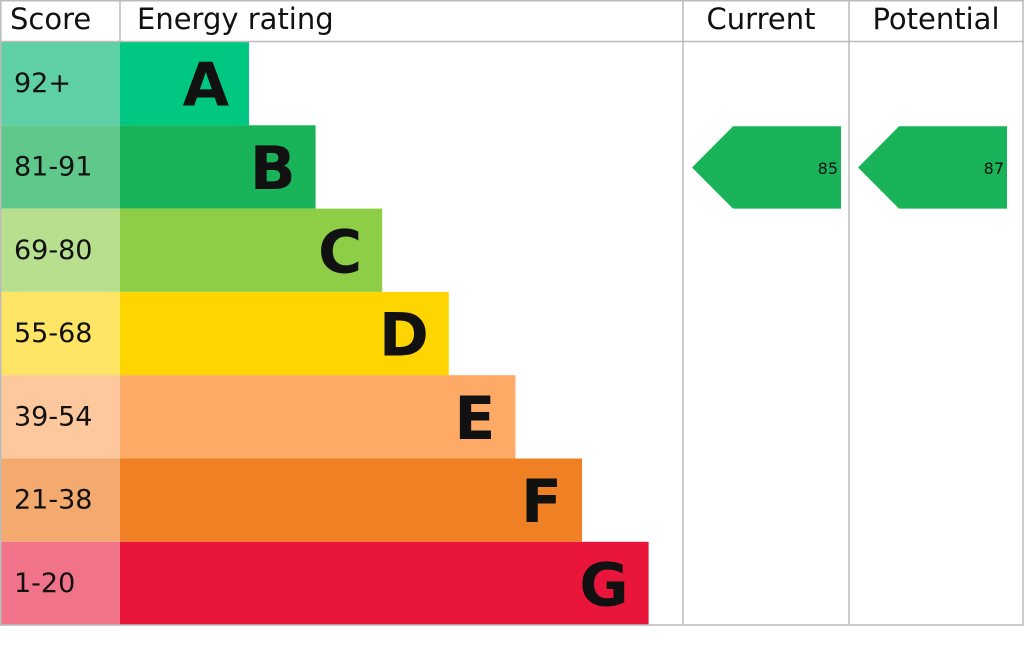 This screenshot has width=1024, height=666. Describe the element at coordinates (44, 583) in the screenshot. I see `score-label: 1-20` at that location.